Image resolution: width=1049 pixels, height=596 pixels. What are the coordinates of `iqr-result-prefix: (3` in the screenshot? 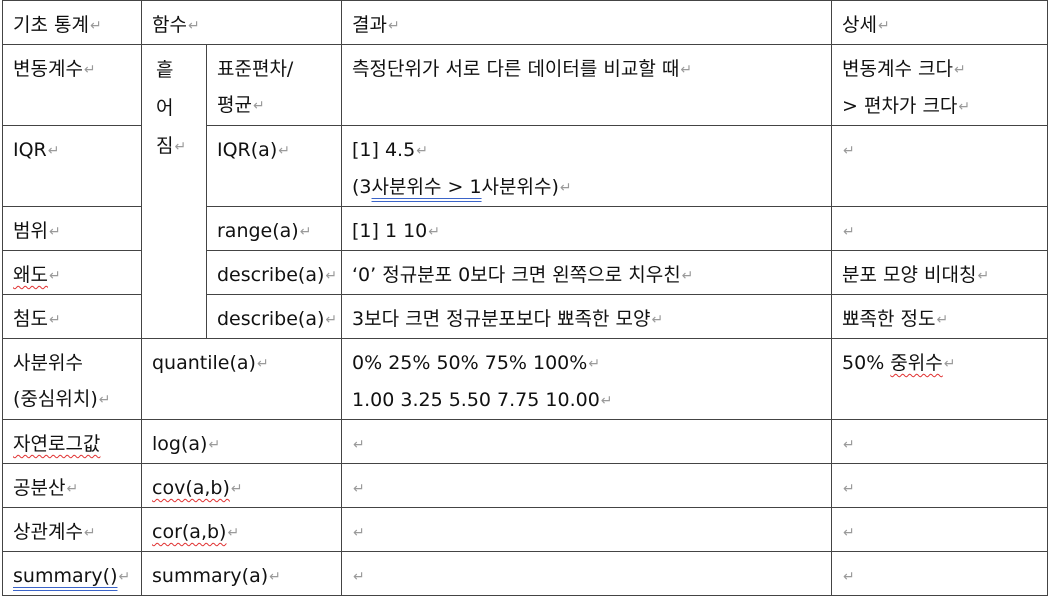 It's located at (362, 187).